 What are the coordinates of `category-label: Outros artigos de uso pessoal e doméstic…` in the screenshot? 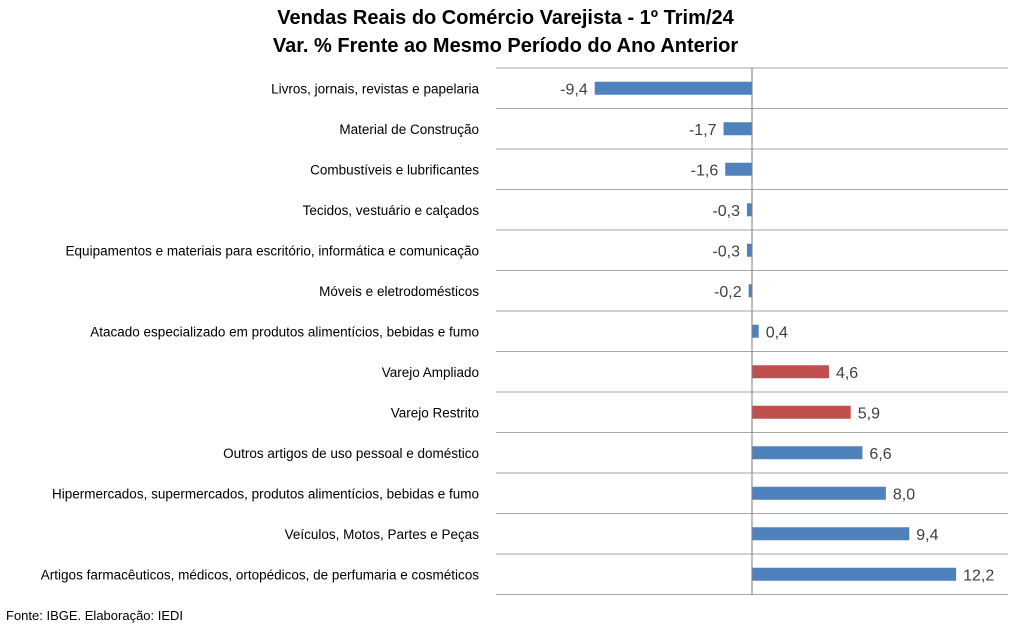 It's located at (351, 453).